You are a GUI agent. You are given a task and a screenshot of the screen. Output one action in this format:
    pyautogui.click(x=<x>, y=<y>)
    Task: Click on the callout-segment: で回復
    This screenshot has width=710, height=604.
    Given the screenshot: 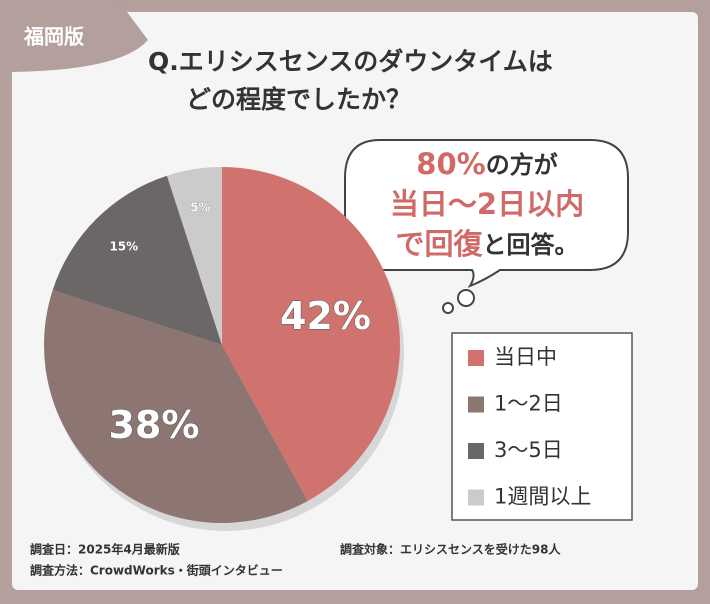 What is the action you would take?
    pyautogui.click(x=439, y=244)
    